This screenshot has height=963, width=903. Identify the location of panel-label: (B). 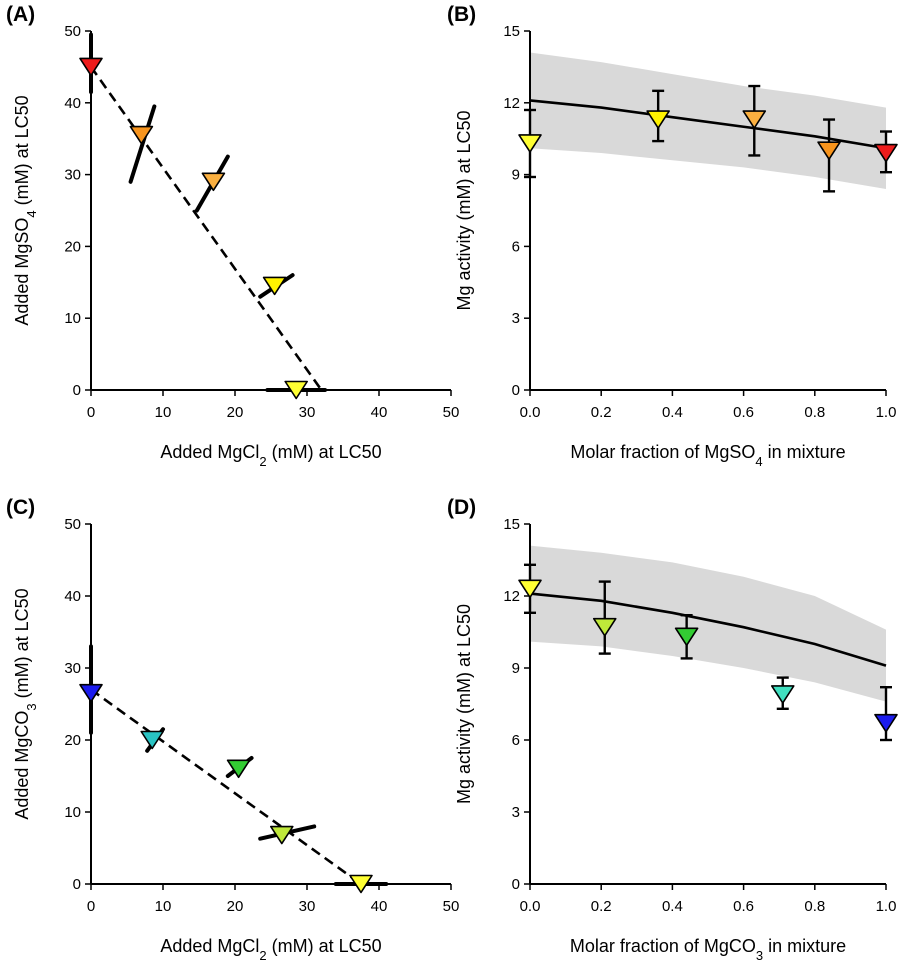
(461, 14).